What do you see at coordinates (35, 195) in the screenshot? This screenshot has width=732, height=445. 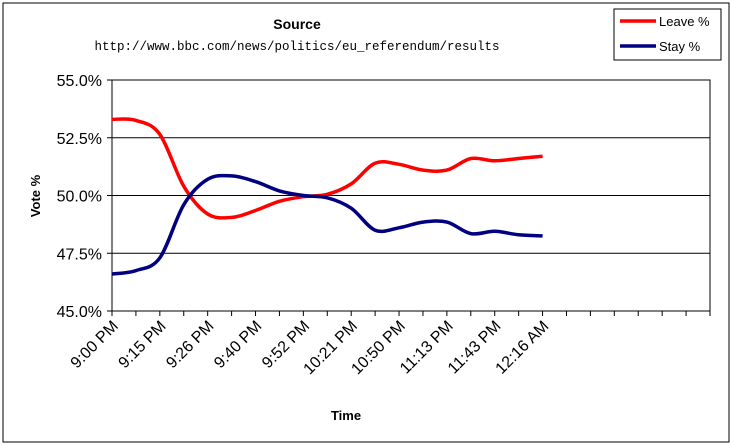 I see `y-axis-label: Vote %` at bounding box center [35, 195].